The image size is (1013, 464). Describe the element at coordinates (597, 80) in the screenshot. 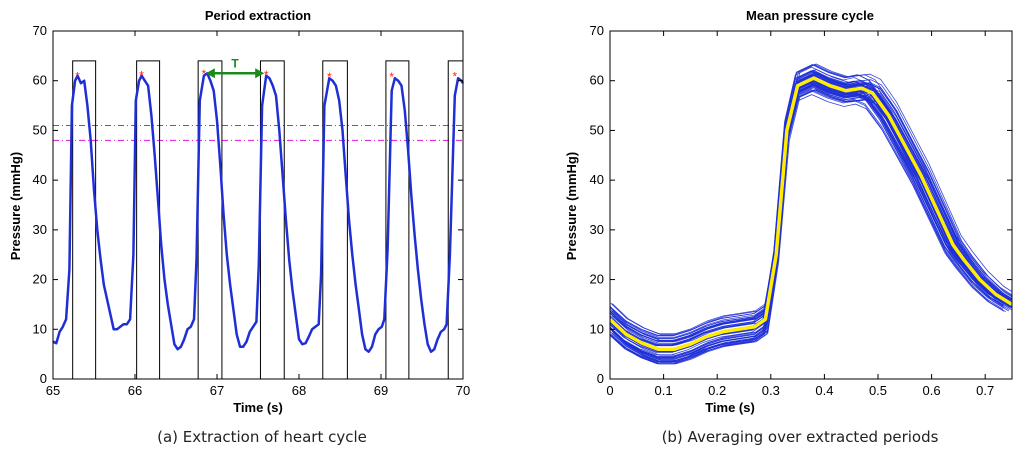

I see `b-y-tick-label: 60` at that location.